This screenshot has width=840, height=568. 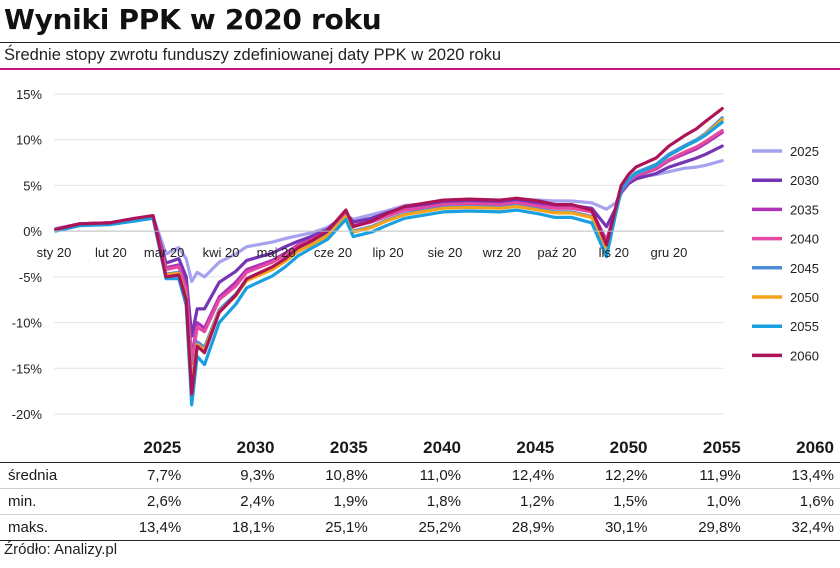 What do you see at coordinates (350, 501) in the screenshot?
I see `table-cell: 1,9%` at bounding box center [350, 501].